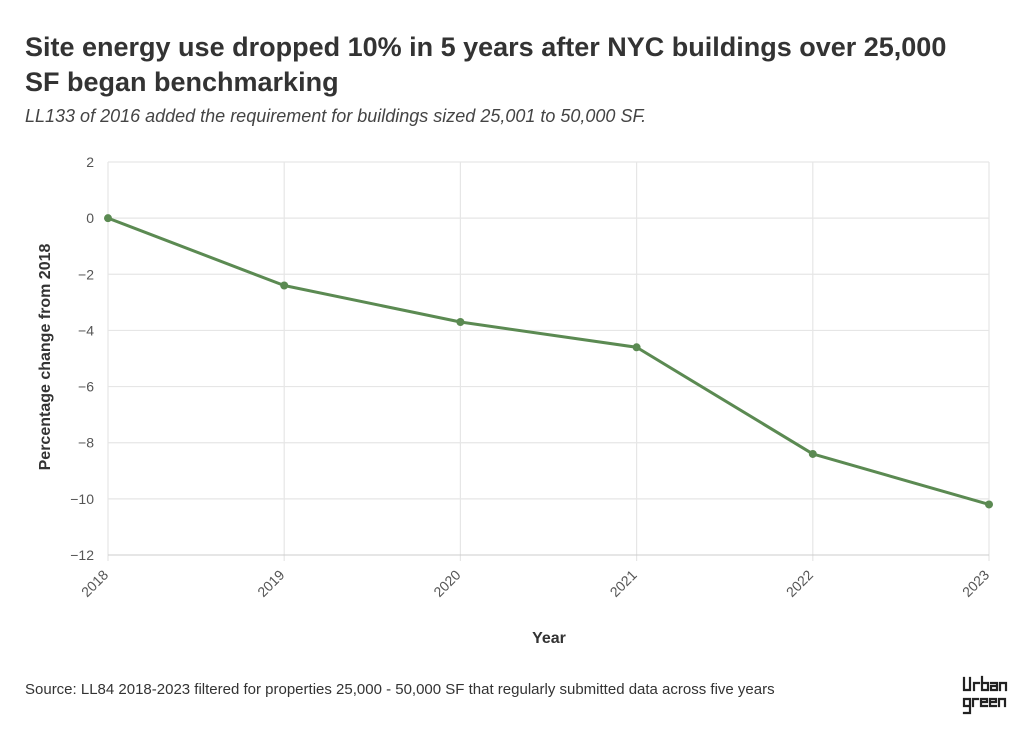 The image size is (1024, 747). What do you see at coordinates (446, 582) in the screenshot?
I see `x-tick-label: 2020` at bounding box center [446, 582].